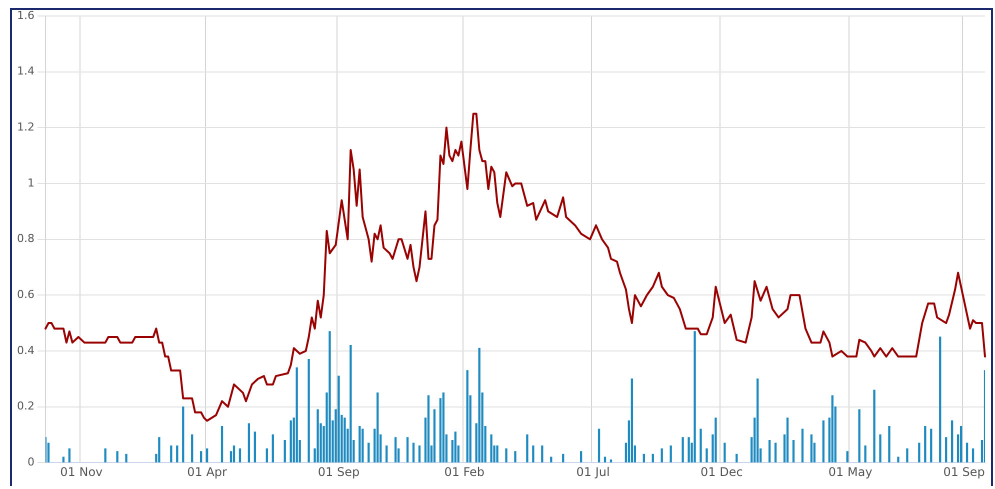  I want to click on y-tick-label: 0, so click(30, 461).